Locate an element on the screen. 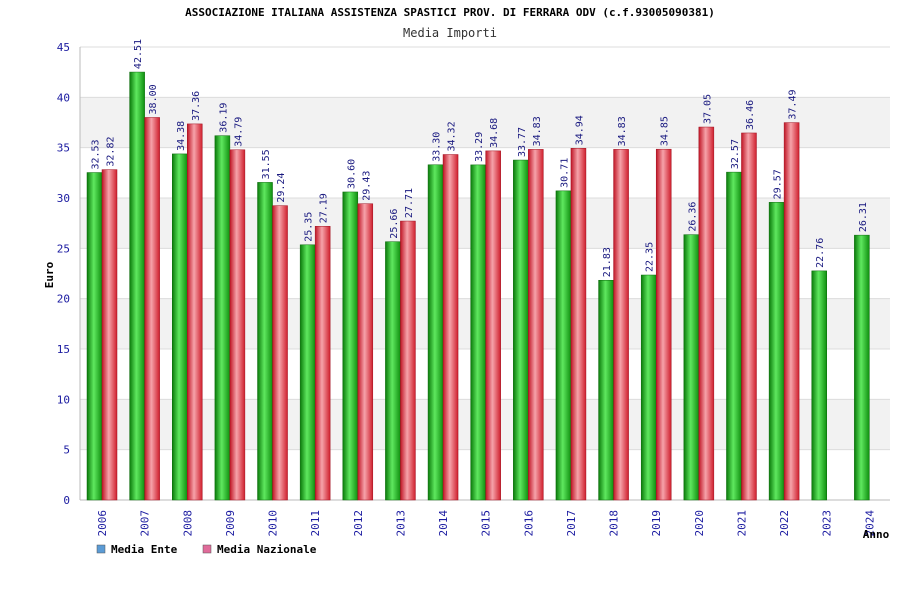  bar-value-label: 26.36 is located at coordinates (692, 217).